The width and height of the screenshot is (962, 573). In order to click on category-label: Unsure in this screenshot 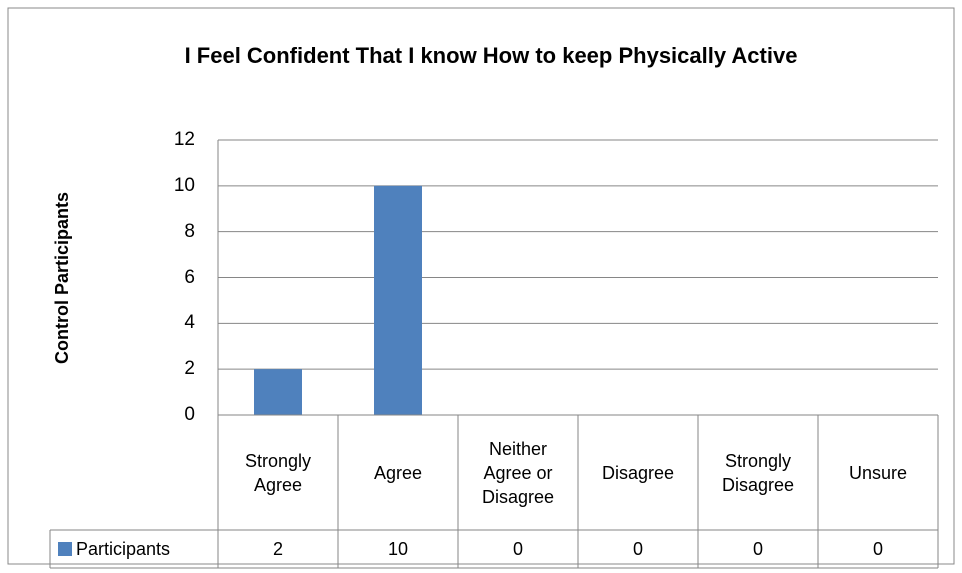, I will do `click(878, 472)`.